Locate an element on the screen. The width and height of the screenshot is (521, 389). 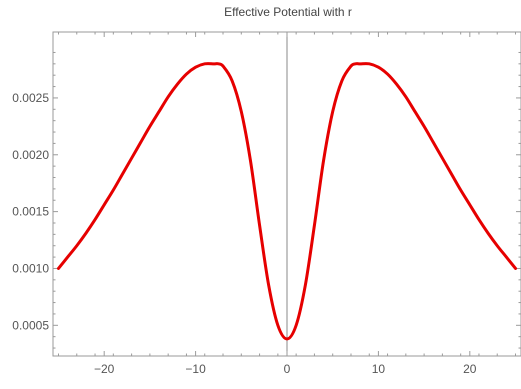
chart-title: Effective Potential with r is located at coordinates (288, 12).